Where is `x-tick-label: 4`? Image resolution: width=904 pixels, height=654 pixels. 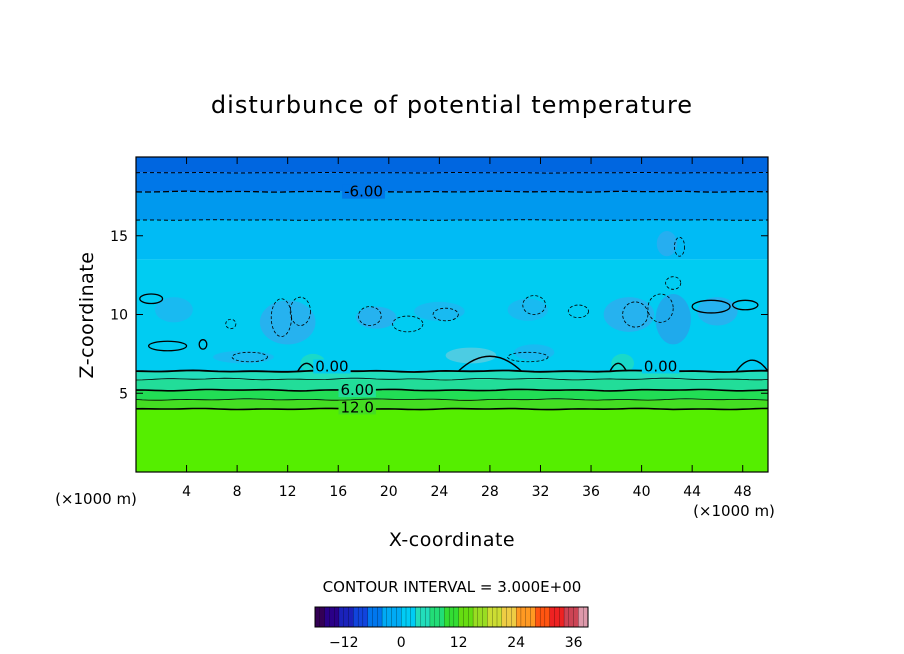 x-tick-label: 4 is located at coordinates (186, 492).